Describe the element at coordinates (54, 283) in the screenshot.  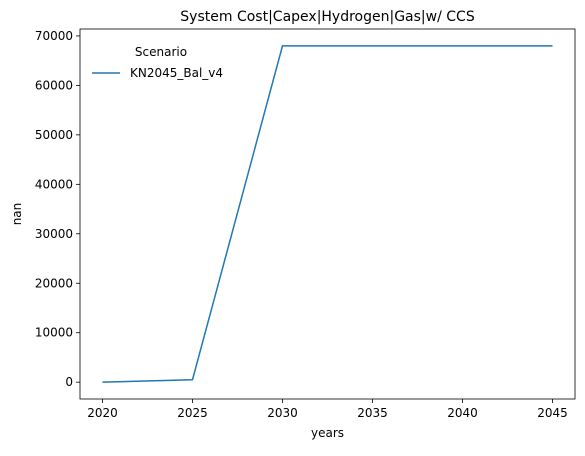
I see `y-tick-label: 20000` at that location.